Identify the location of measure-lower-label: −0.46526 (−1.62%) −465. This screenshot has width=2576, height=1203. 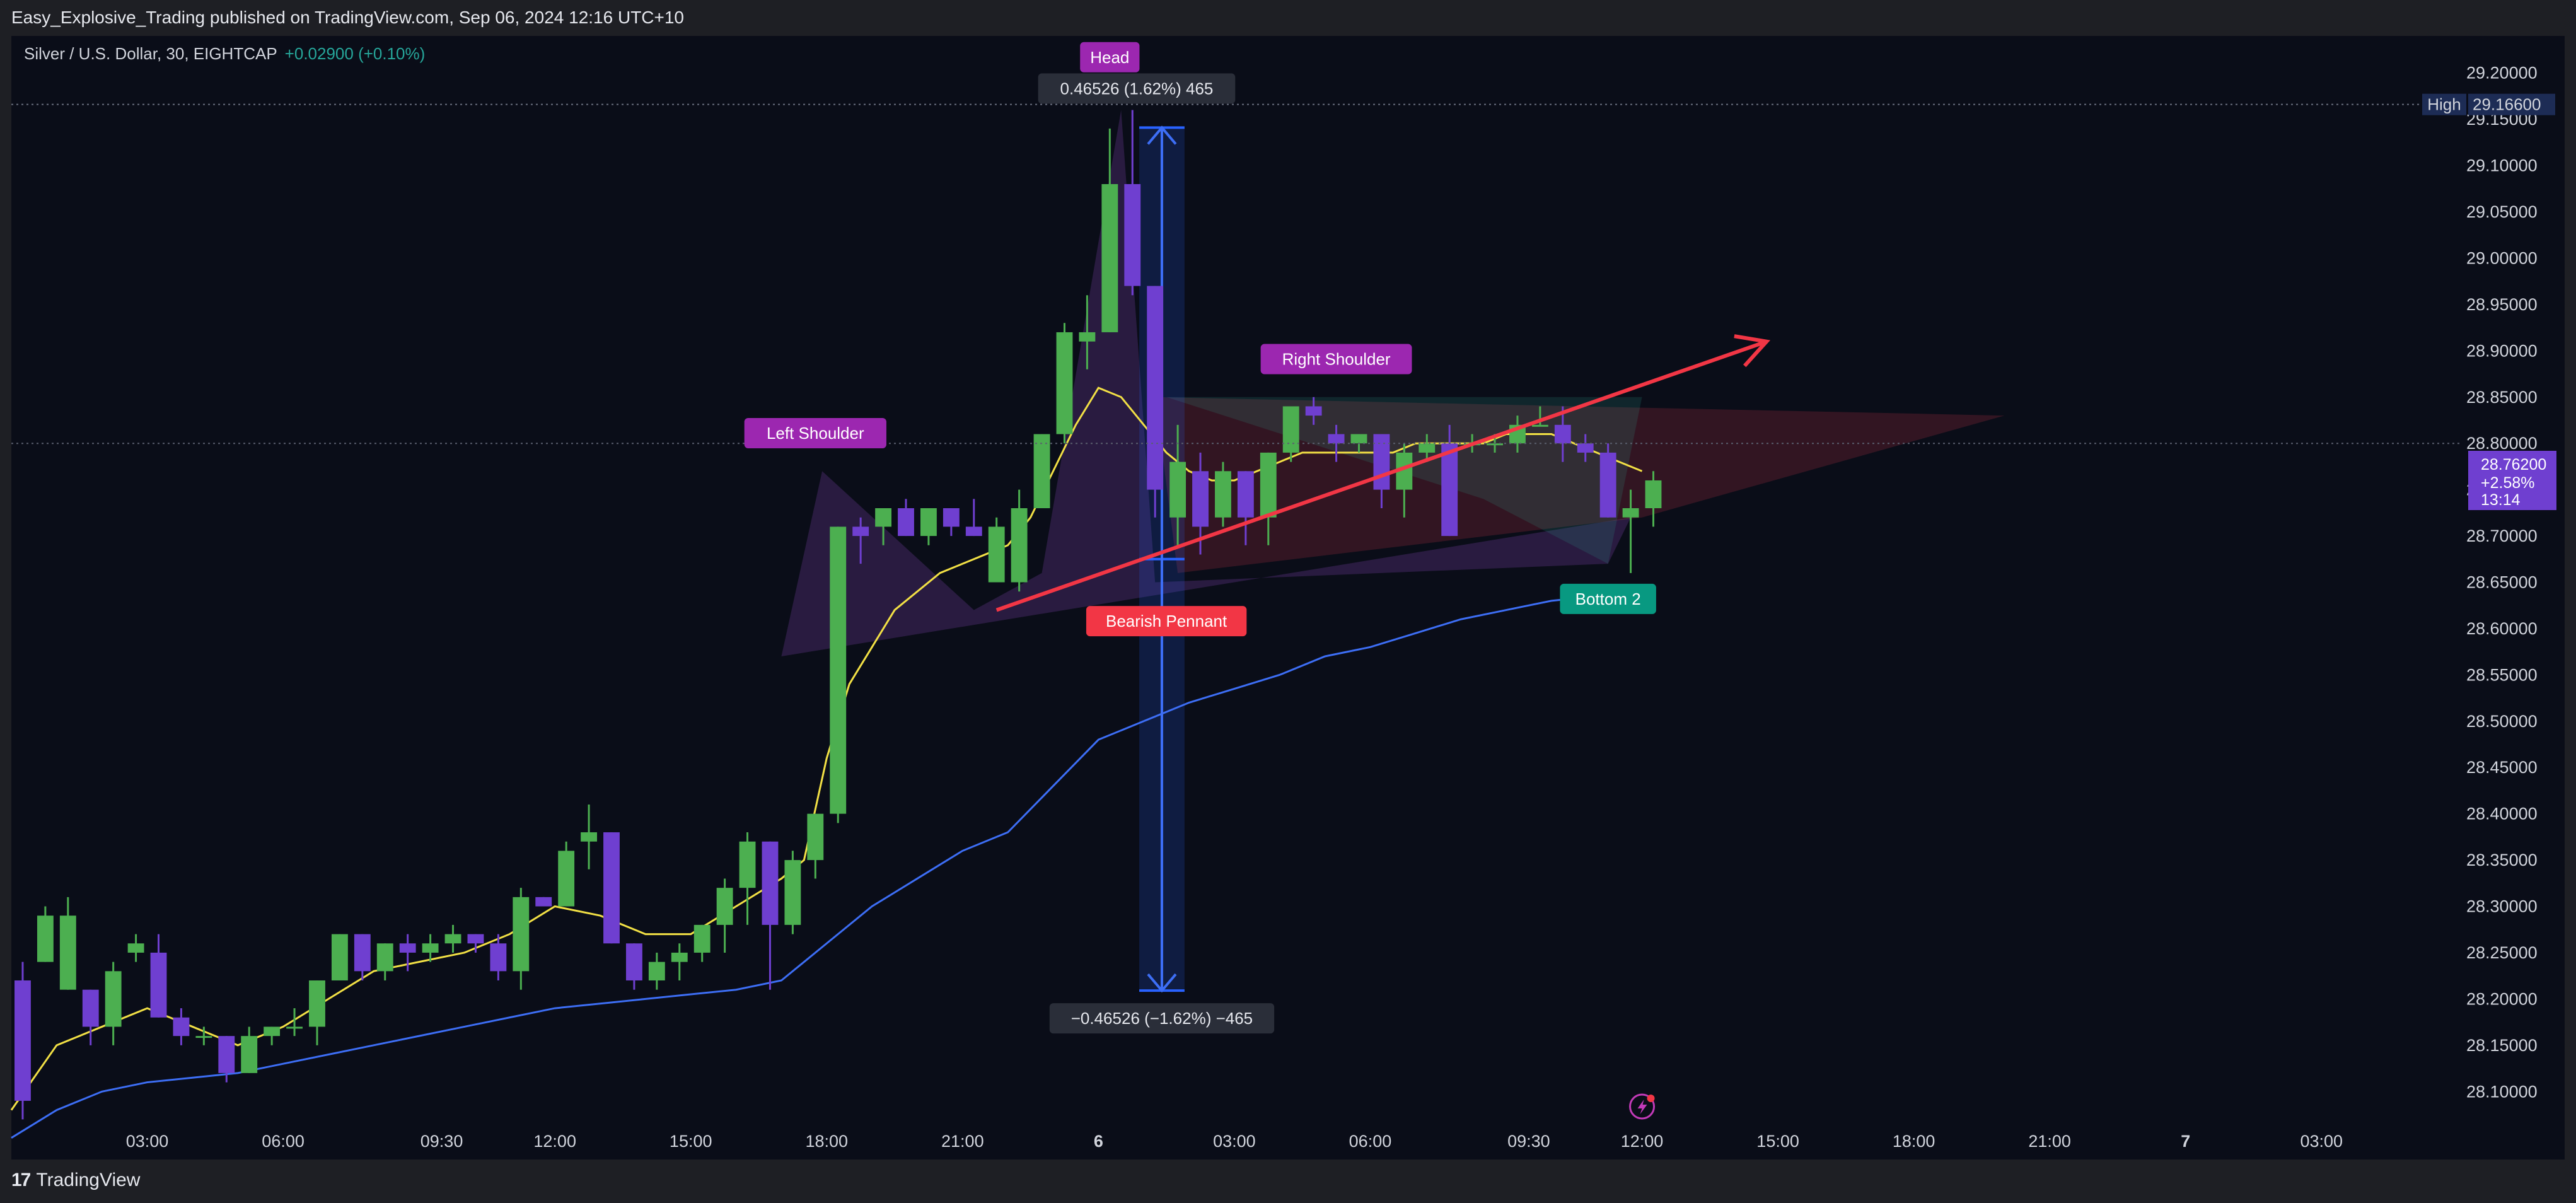
(1162, 1018).